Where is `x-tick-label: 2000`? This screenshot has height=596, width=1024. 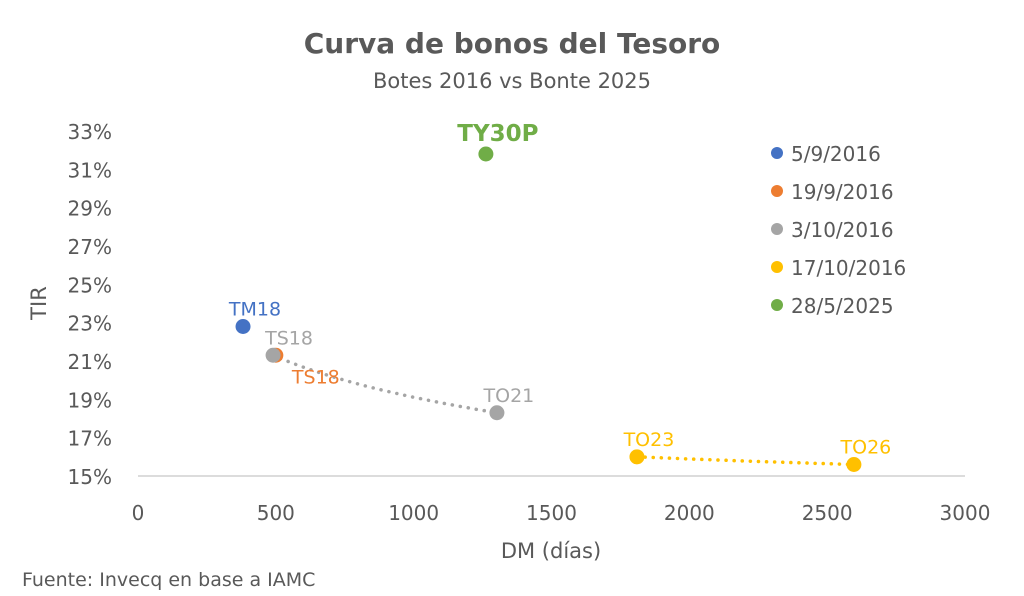
x-tick-label: 2000 is located at coordinates (689, 513).